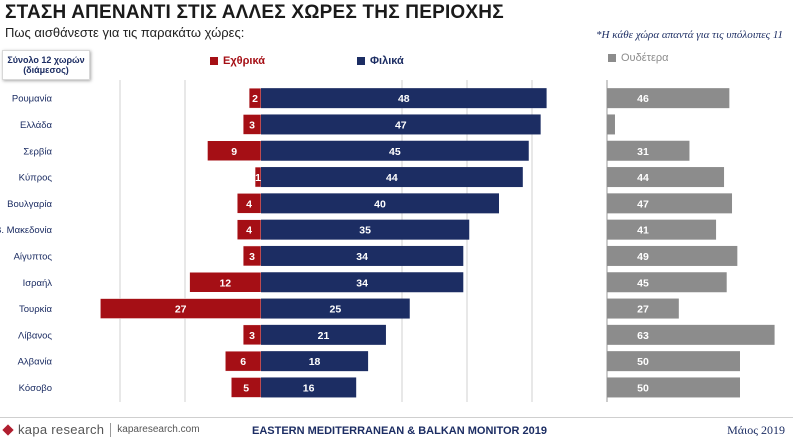 This screenshot has height=446, width=793. I want to click on data-label-friendly: 40, so click(380, 204).